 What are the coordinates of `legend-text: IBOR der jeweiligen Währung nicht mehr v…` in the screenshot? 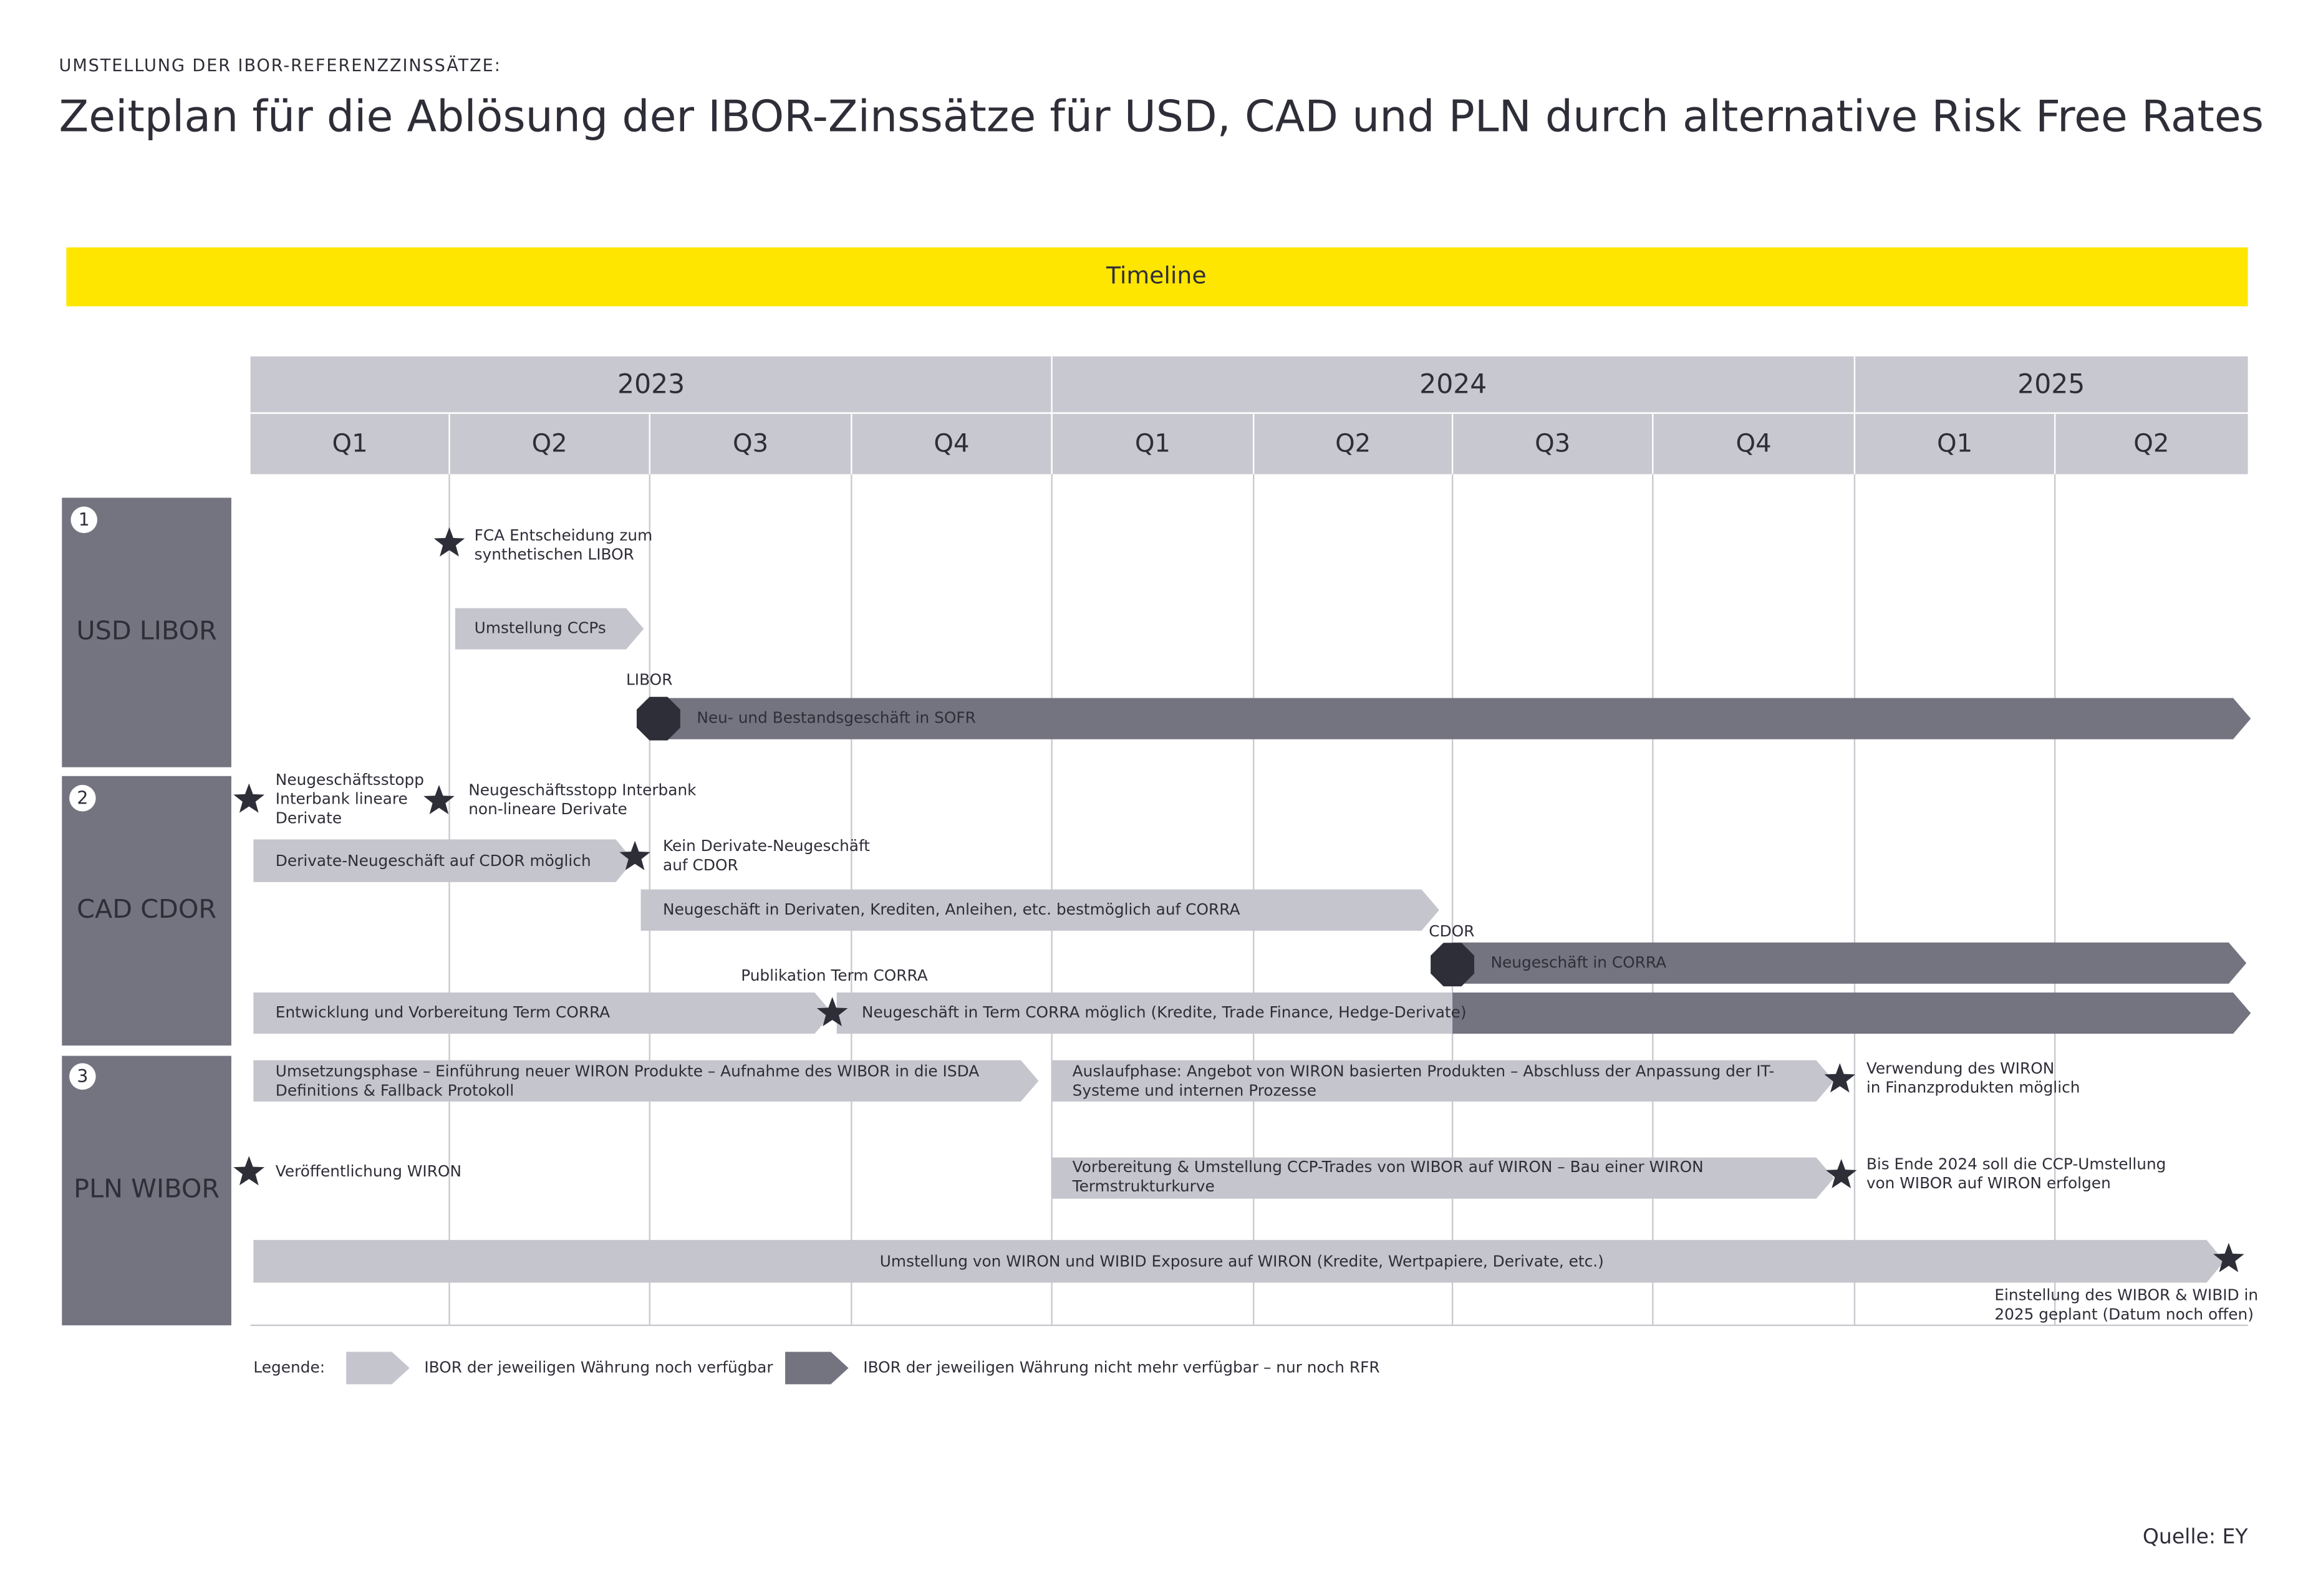 It's located at (1121, 1367).